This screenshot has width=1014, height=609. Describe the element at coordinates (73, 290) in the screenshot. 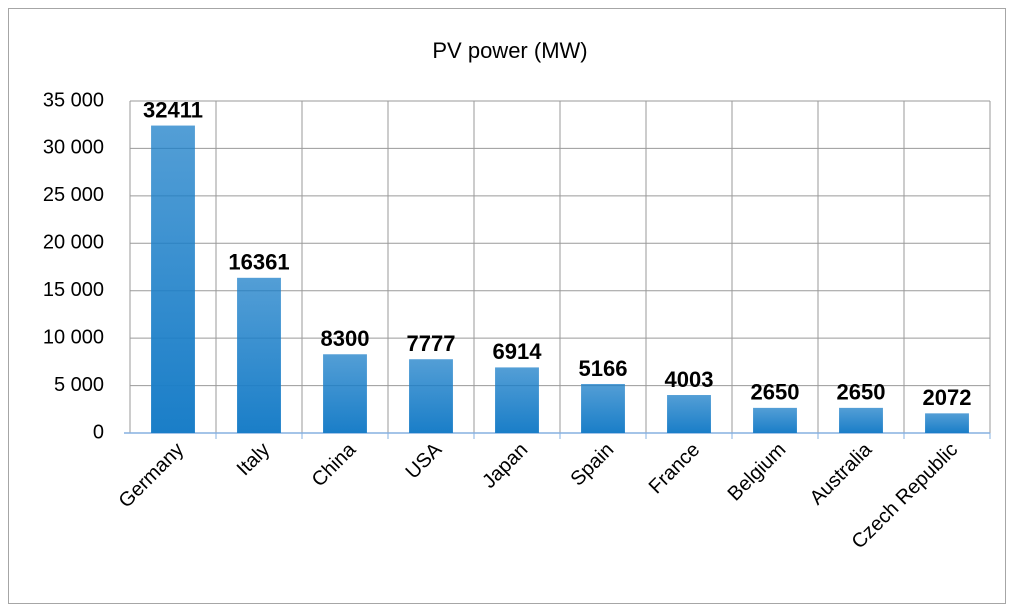

I see `y-tick-label: 15 000` at that location.